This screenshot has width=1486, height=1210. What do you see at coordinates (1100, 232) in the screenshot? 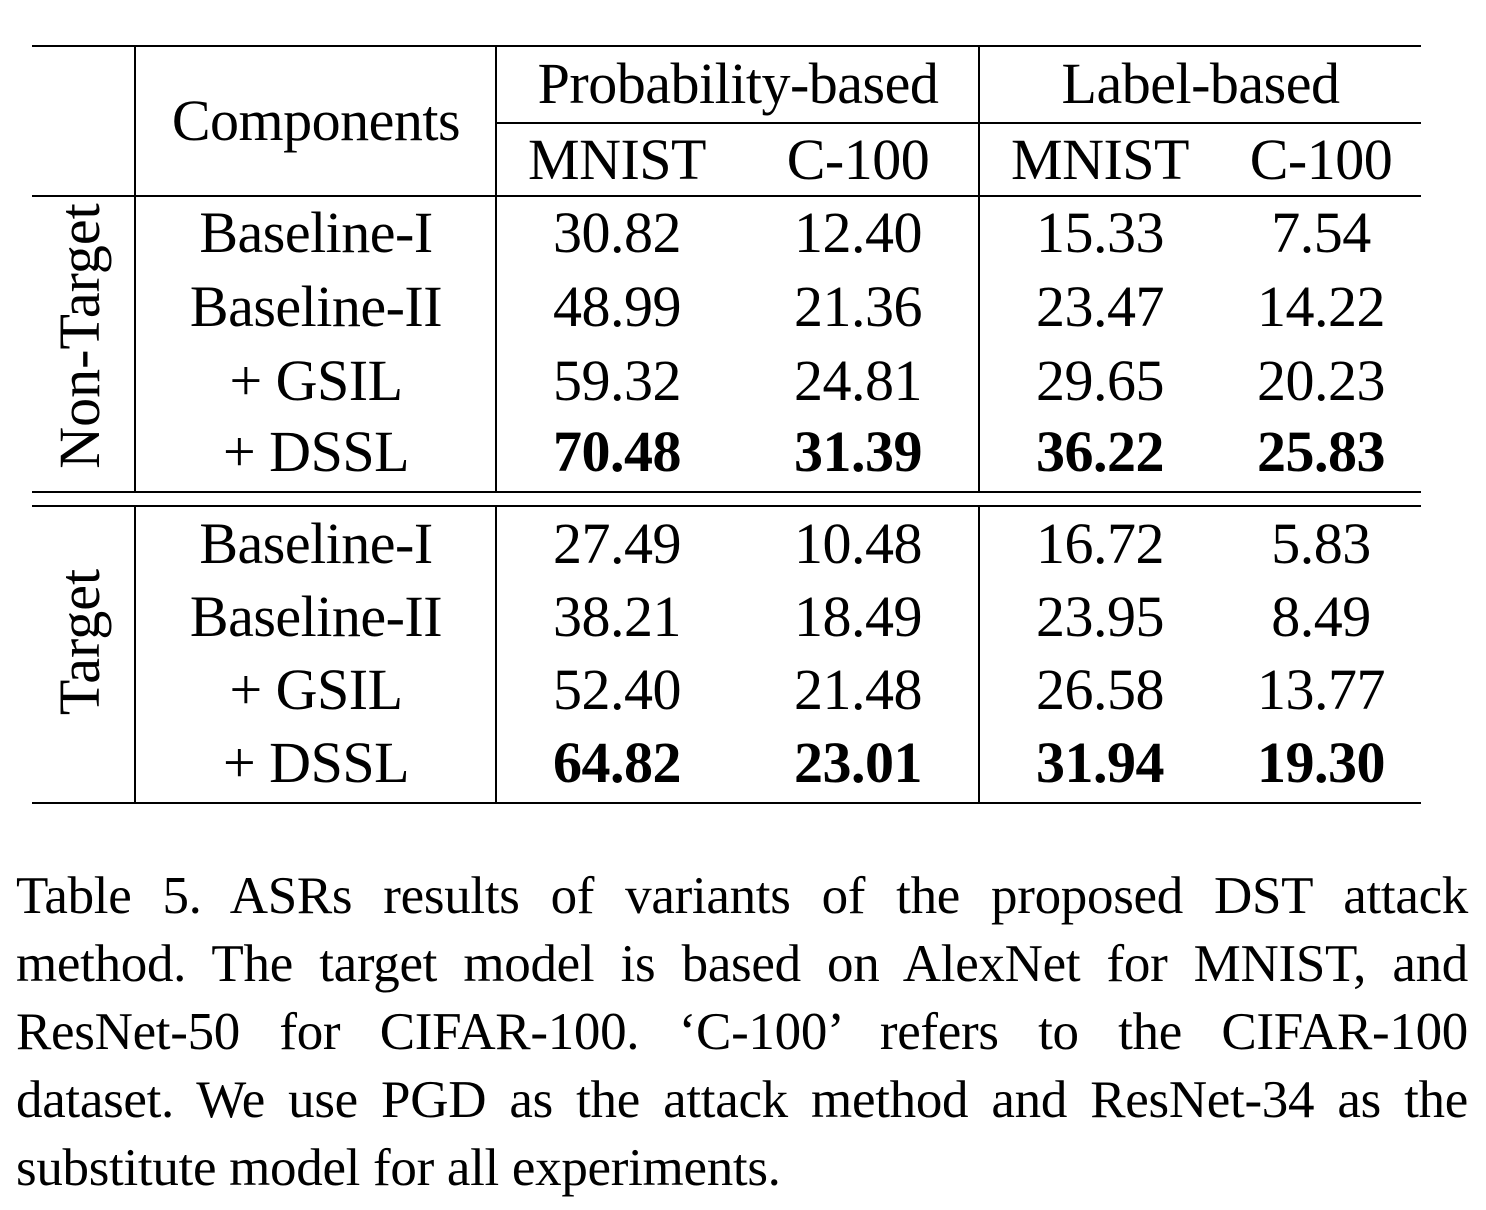
I see `value-cell: 15.33` at bounding box center [1100, 232].